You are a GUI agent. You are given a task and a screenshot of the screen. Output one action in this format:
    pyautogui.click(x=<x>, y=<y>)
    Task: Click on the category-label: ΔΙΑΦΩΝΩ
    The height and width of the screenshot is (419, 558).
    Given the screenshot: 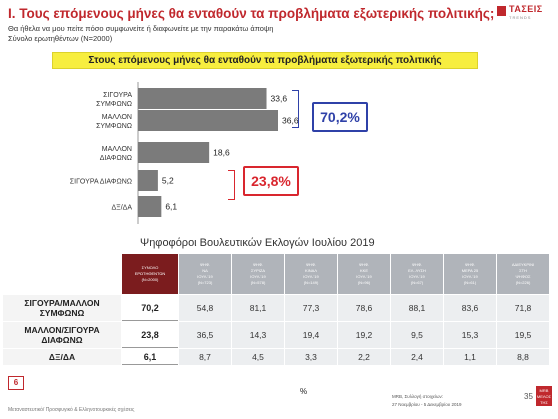 What is the action you would take?
    pyautogui.click(x=116, y=158)
    